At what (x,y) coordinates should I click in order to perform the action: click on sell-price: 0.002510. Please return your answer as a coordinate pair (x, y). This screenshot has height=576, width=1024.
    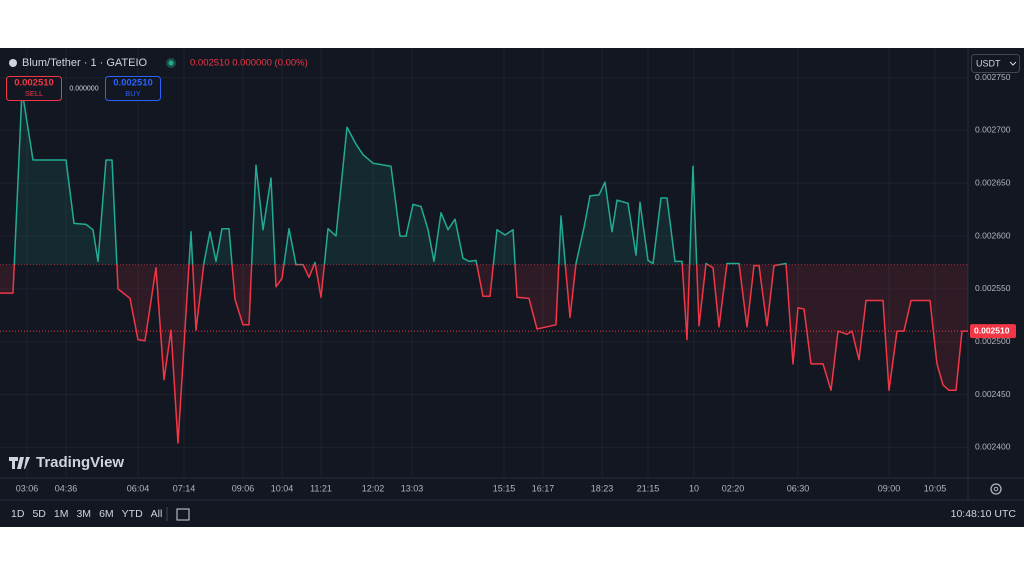
    Looking at the image, I should click on (34, 83).